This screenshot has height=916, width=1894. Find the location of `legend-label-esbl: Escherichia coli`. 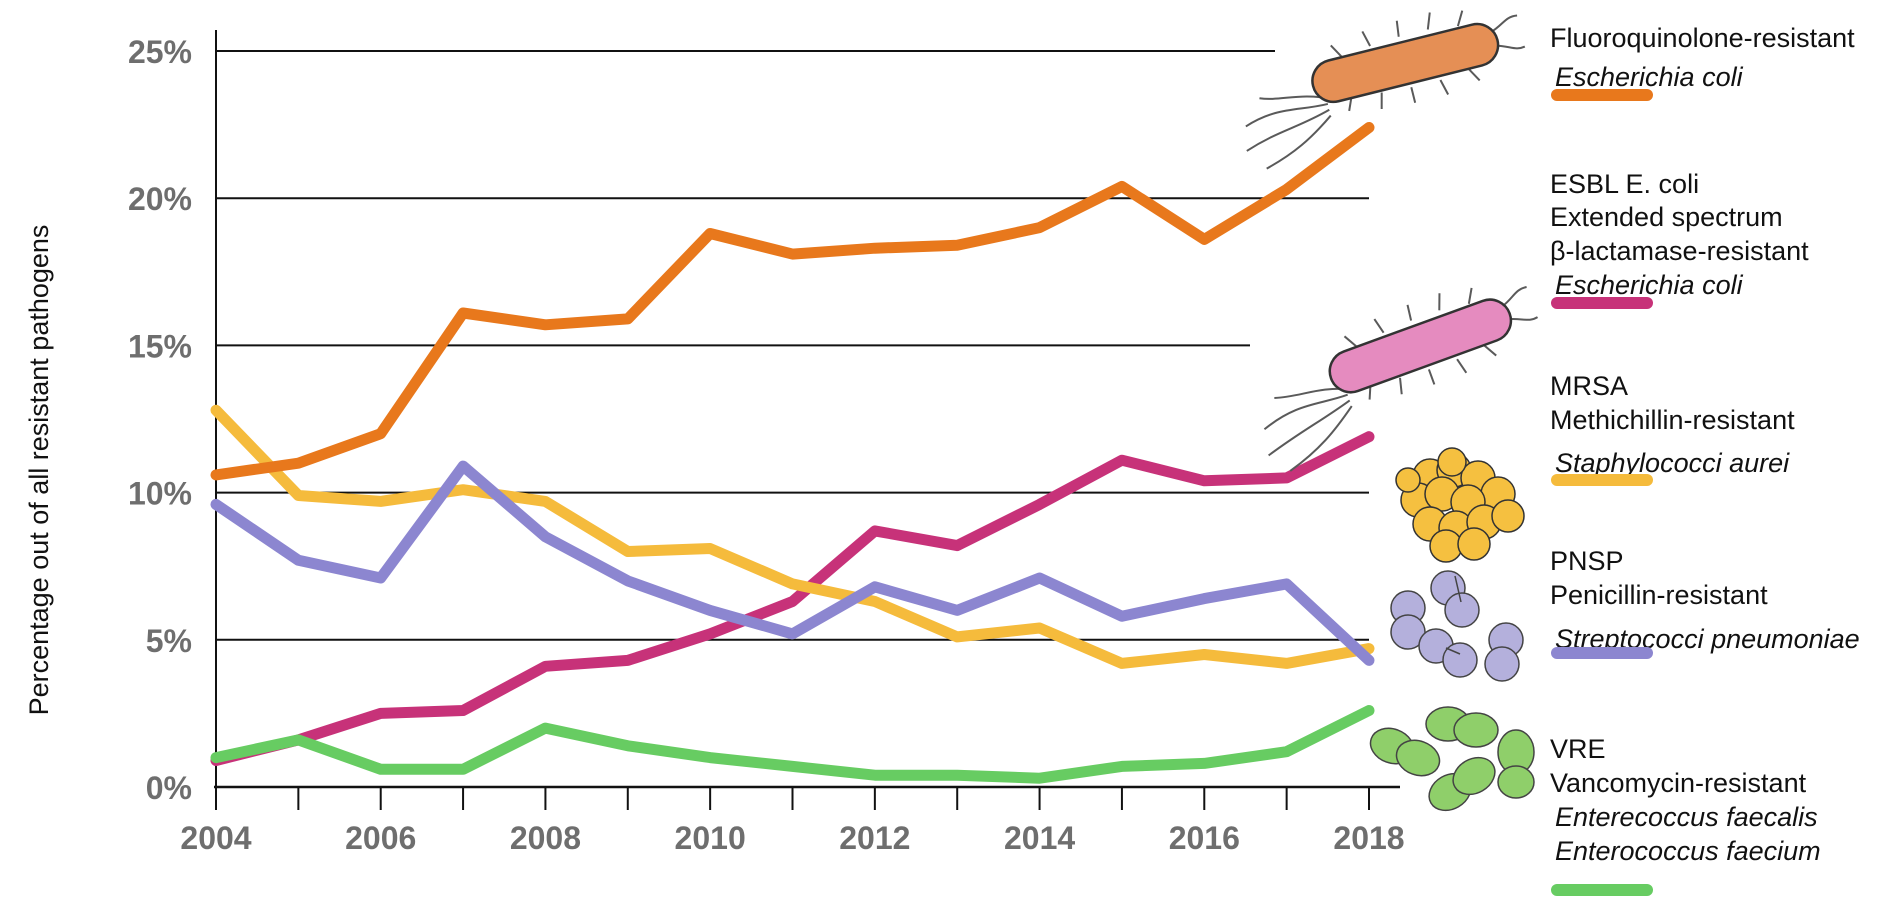

legend-label-esbl: Escherichia coli is located at coordinates (1649, 285).